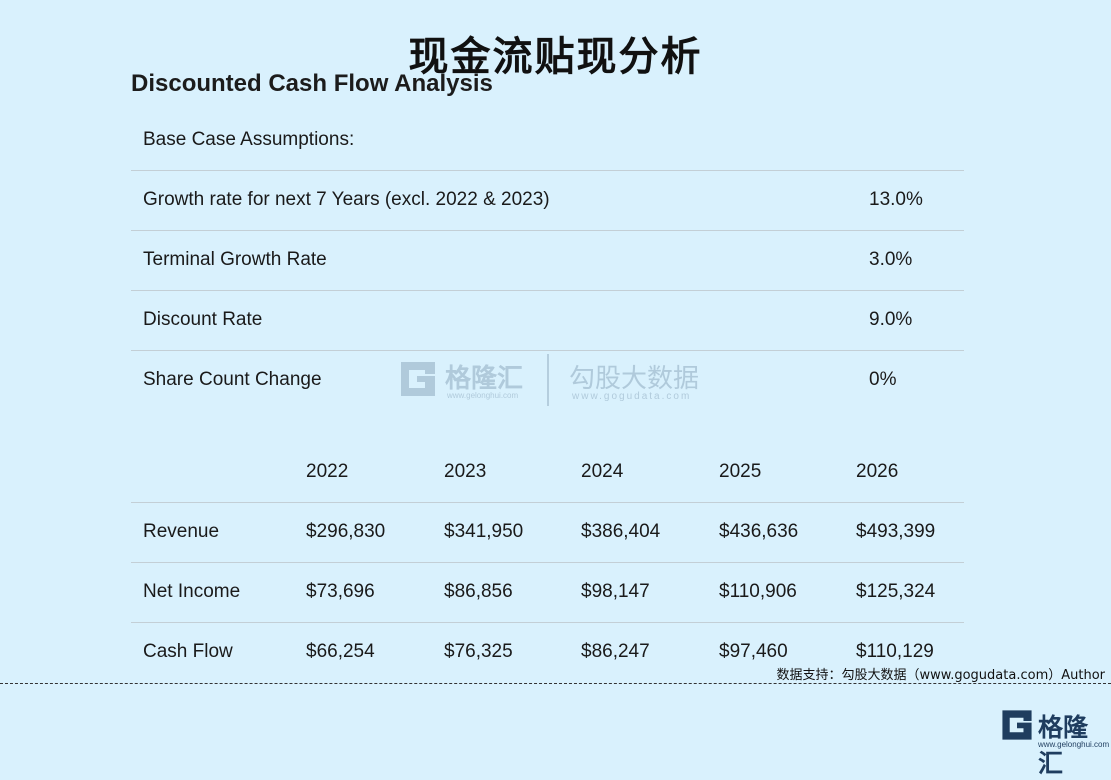 This screenshot has height=780, width=1111. What do you see at coordinates (621, 531) in the screenshot?
I see `table-cell: $386,404` at bounding box center [621, 531].